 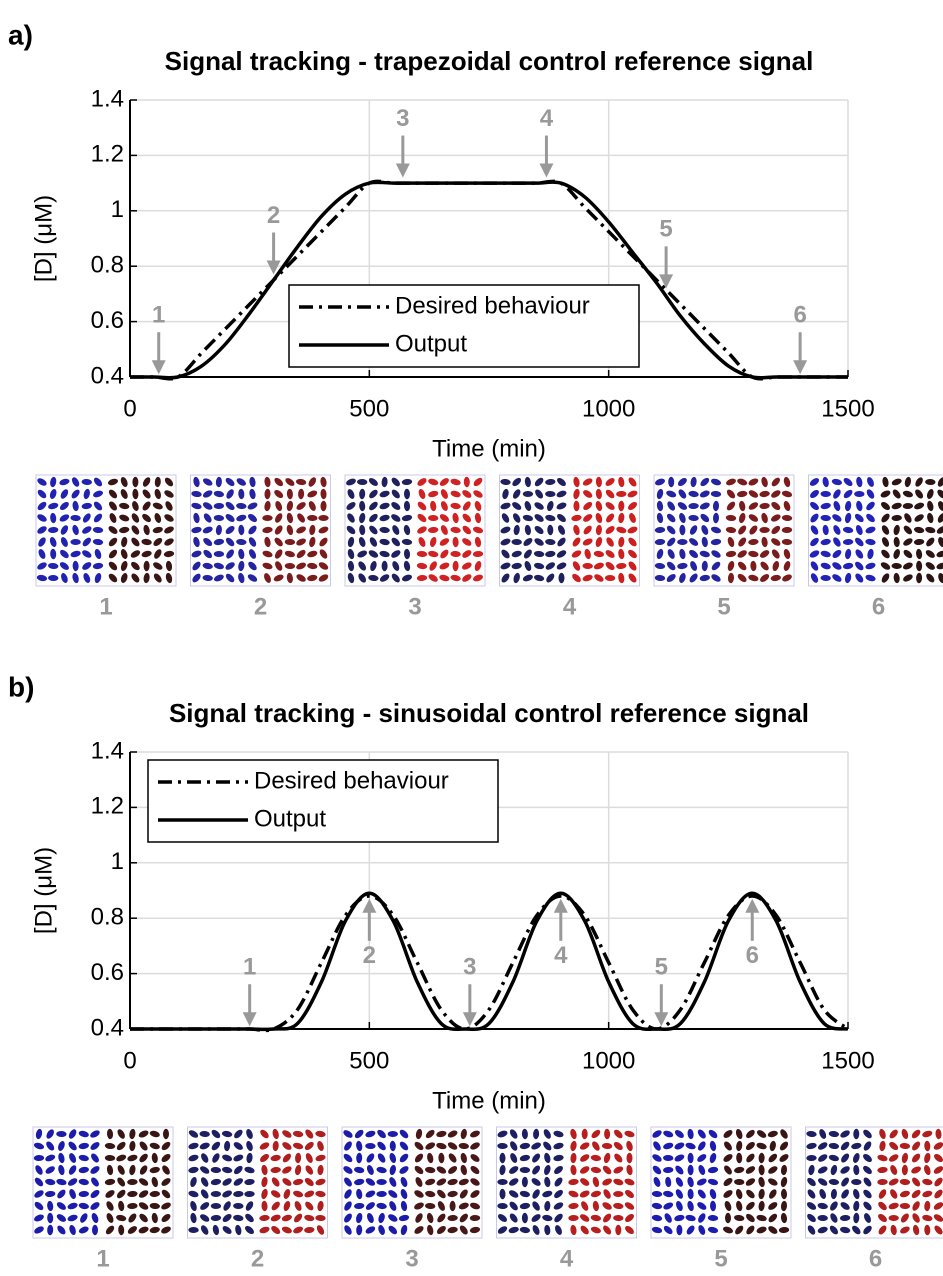 What do you see at coordinates (249, 967) in the screenshot?
I see `annotation-label: 1` at bounding box center [249, 967].